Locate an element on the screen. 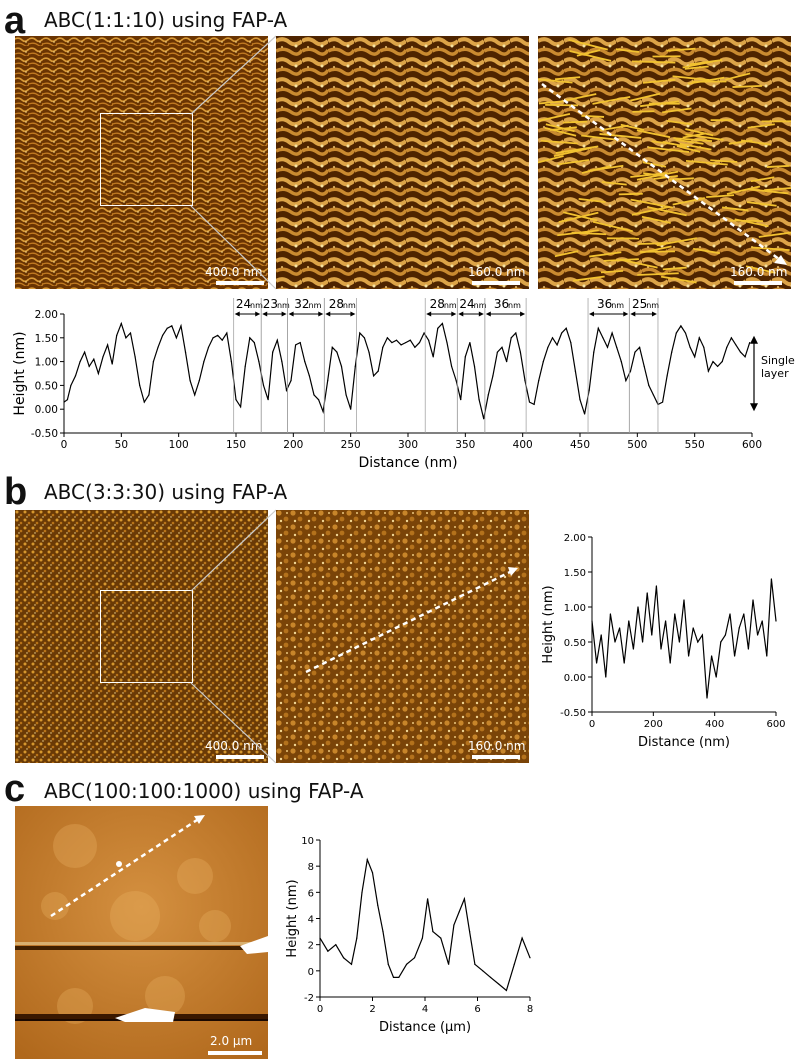  x-axis-label: Distance (nm) is located at coordinates (684, 742).